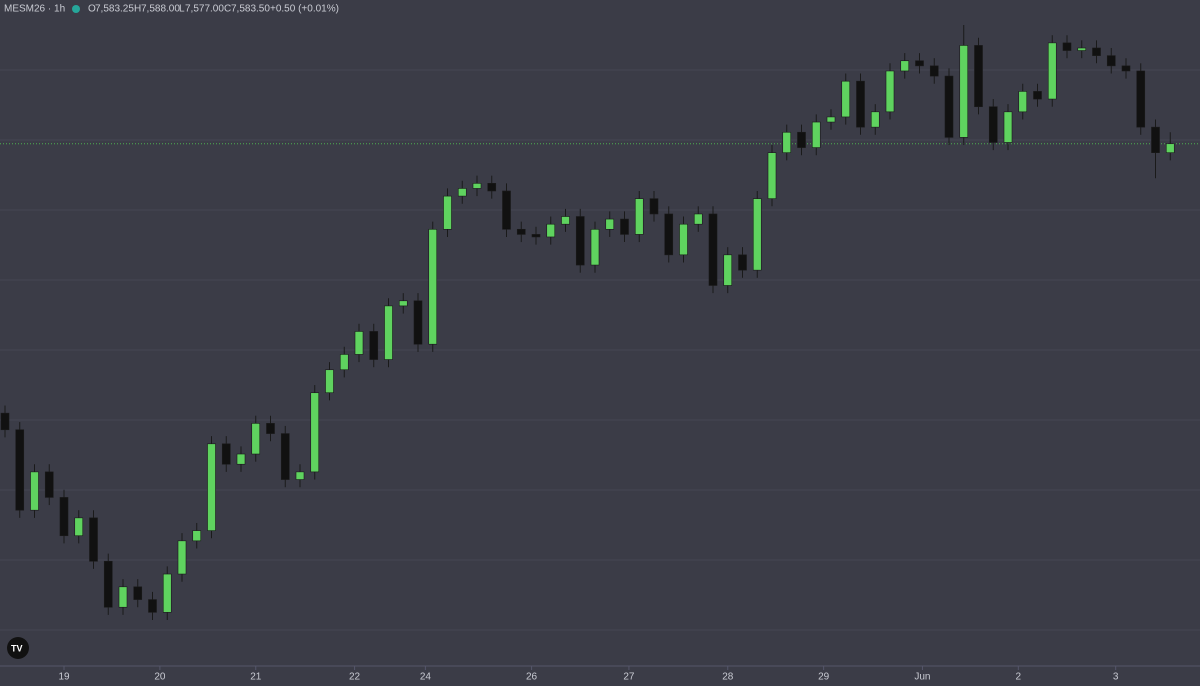 The image size is (1200, 686). Describe the element at coordinates (160, 677) in the screenshot. I see `x-tick-label: 20` at that location.